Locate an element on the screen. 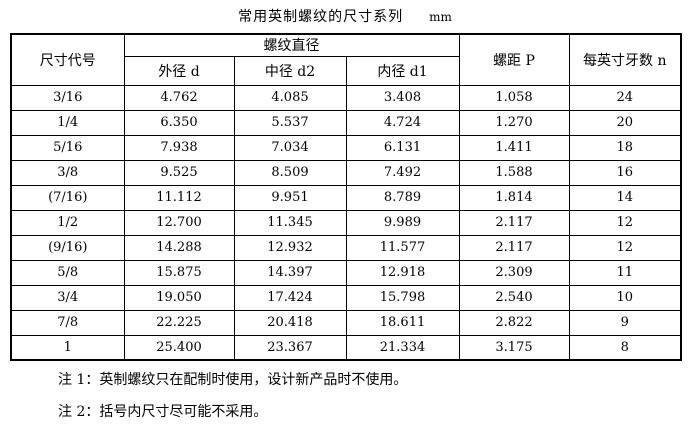  cell-p: 1.411 is located at coordinates (514, 147).